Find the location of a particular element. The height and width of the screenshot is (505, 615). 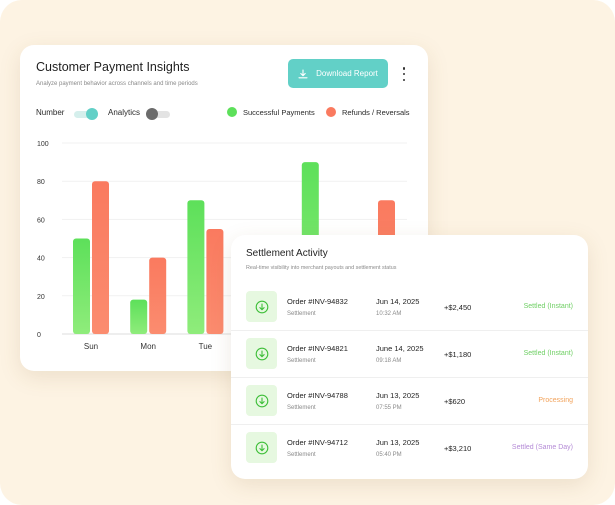

row-order-id: Order #INV-94832 is located at coordinates (317, 301).